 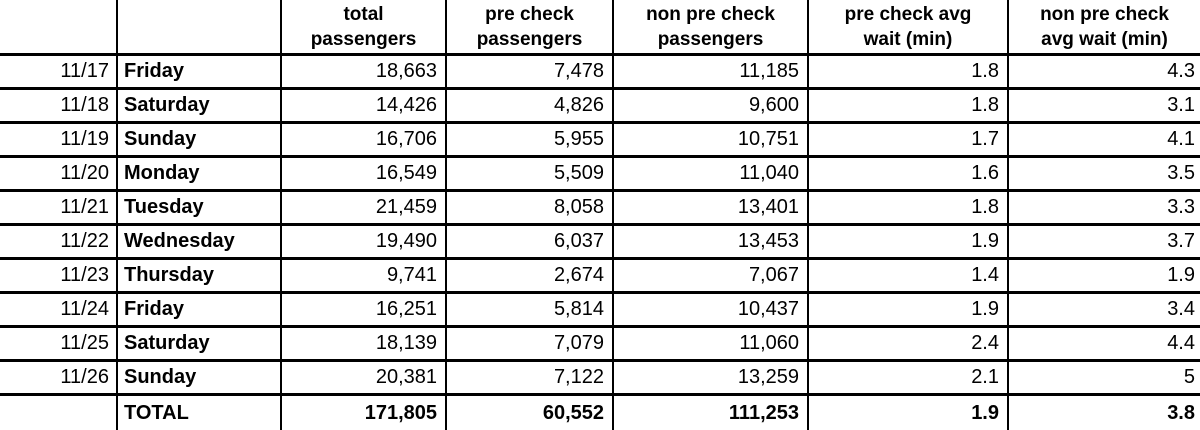 I want to click on cell-day: Tuesday, so click(x=199, y=207).